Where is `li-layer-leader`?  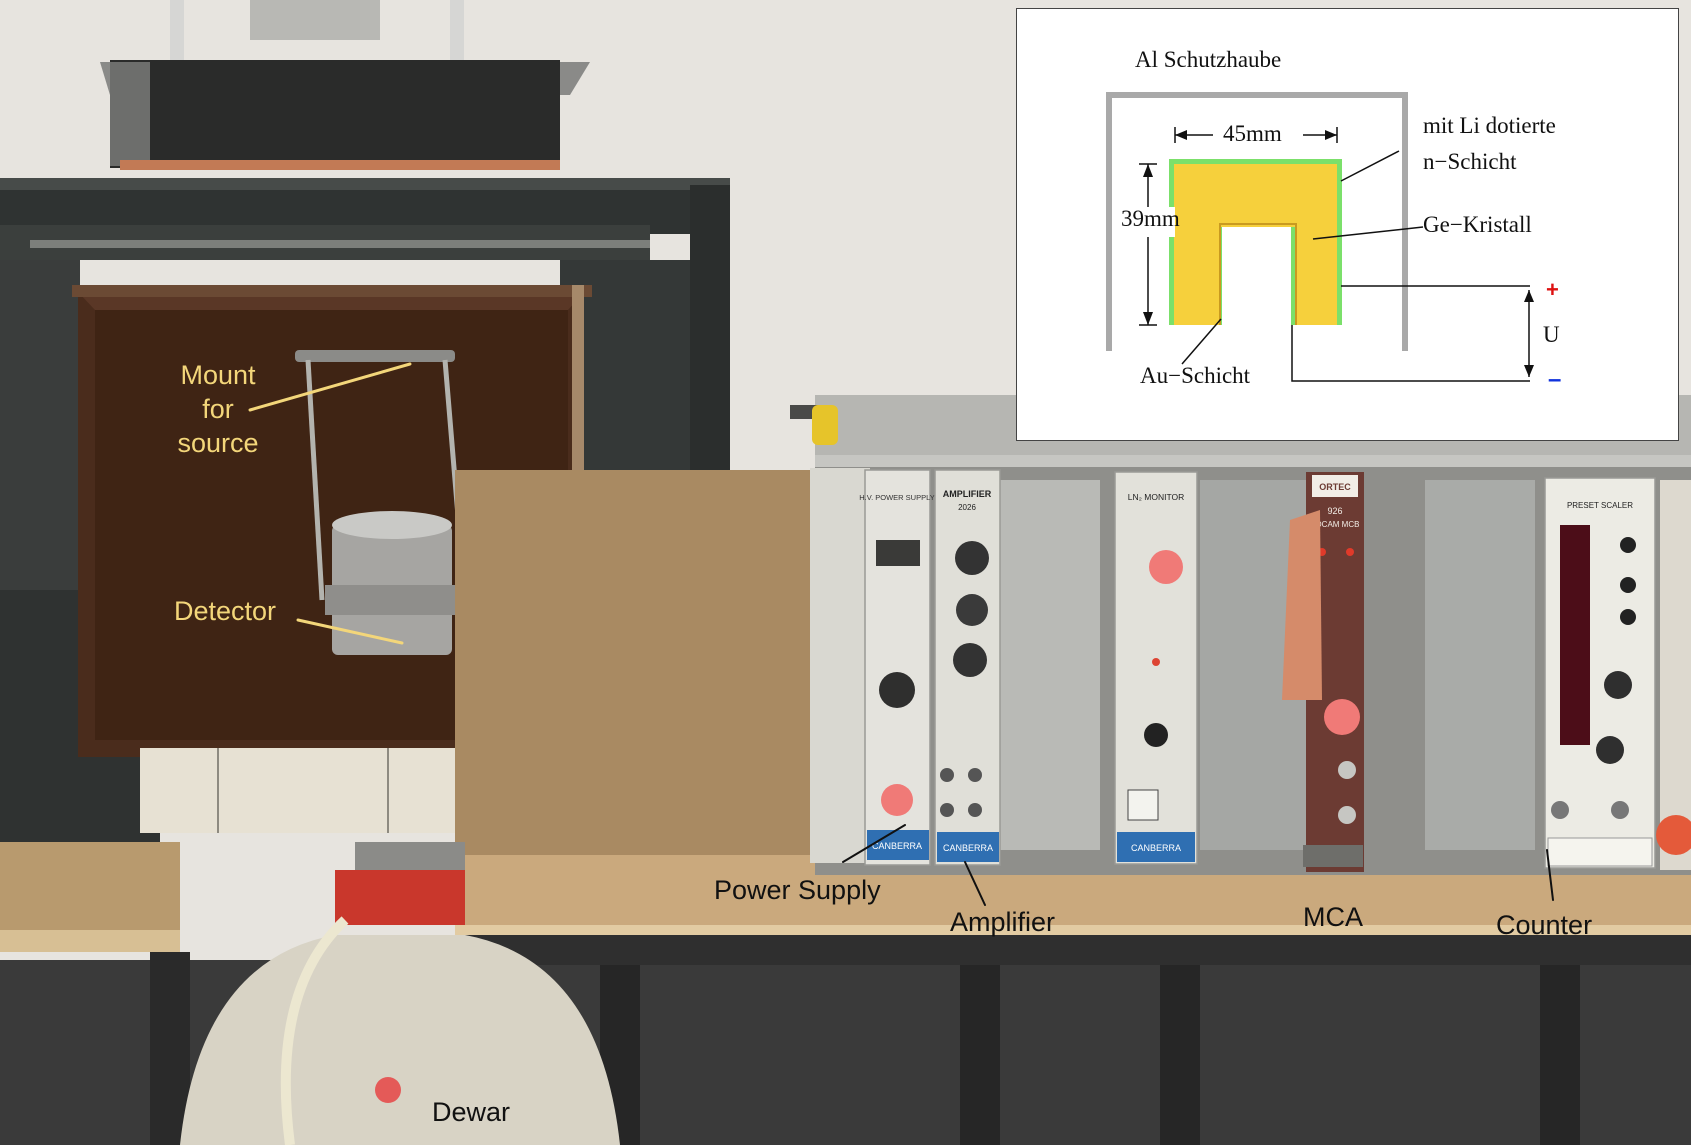 li-layer-leader is located at coordinates (1370, 166).